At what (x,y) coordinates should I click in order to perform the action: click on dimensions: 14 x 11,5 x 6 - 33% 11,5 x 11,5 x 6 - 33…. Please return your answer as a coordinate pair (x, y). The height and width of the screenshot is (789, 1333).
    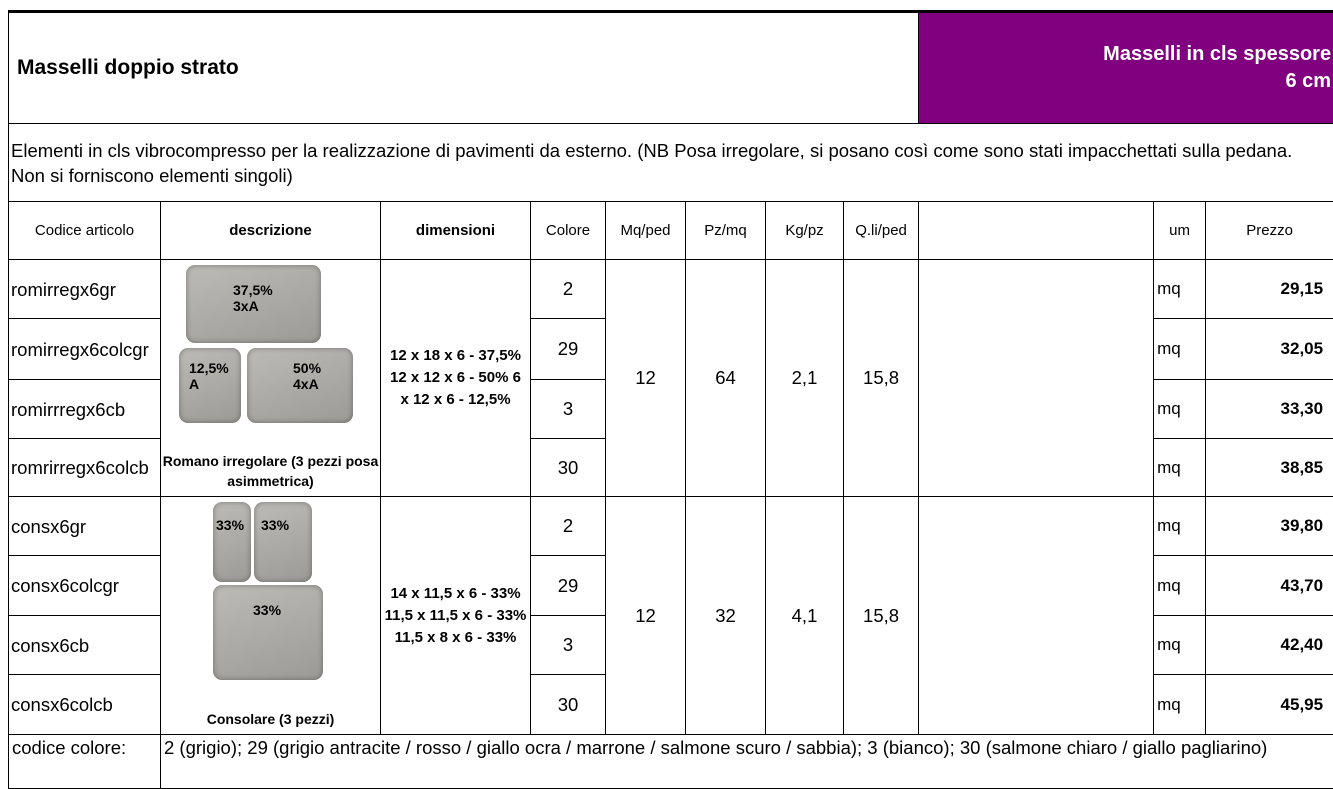
    Looking at the image, I should click on (456, 616).